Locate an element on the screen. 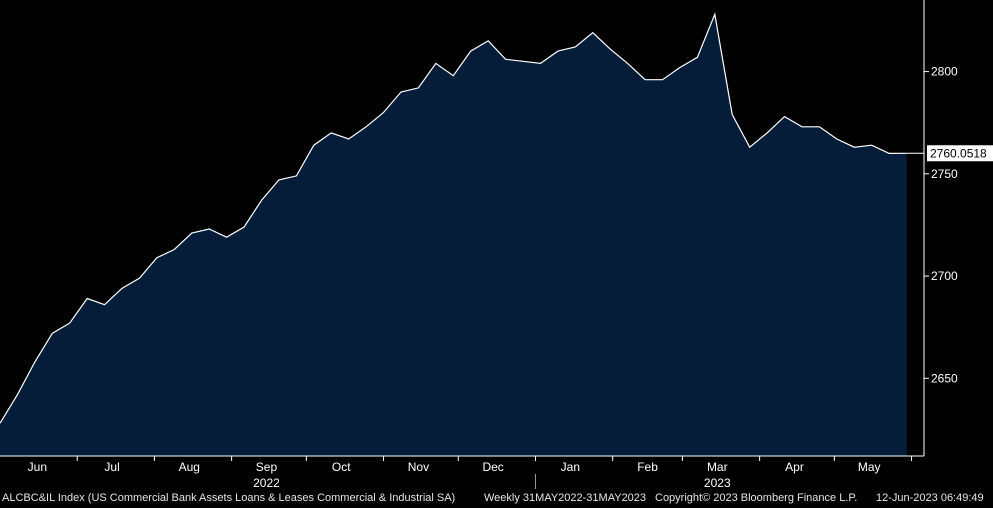 This screenshot has width=993, height=508. x-month-label: Jul is located at coordinates (111, 467).